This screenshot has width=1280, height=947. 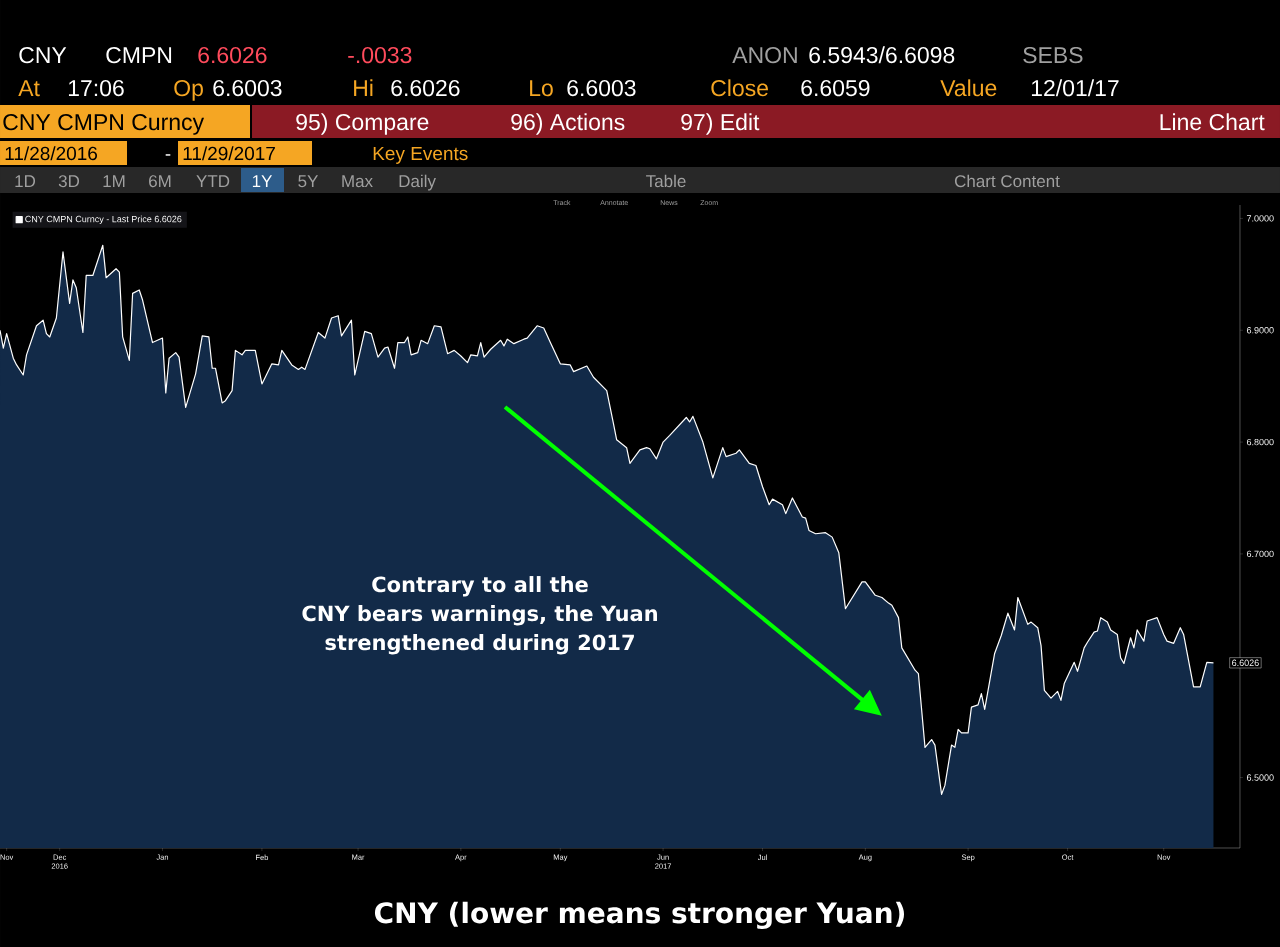 I want to click on text: Op, so click(x=188, y=90).